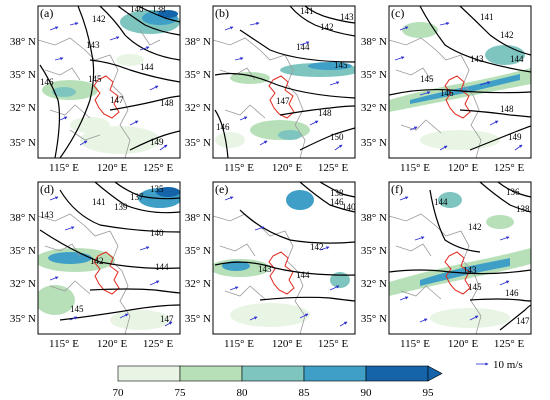  I want to click on contour-label: 149, so click(157, 142).